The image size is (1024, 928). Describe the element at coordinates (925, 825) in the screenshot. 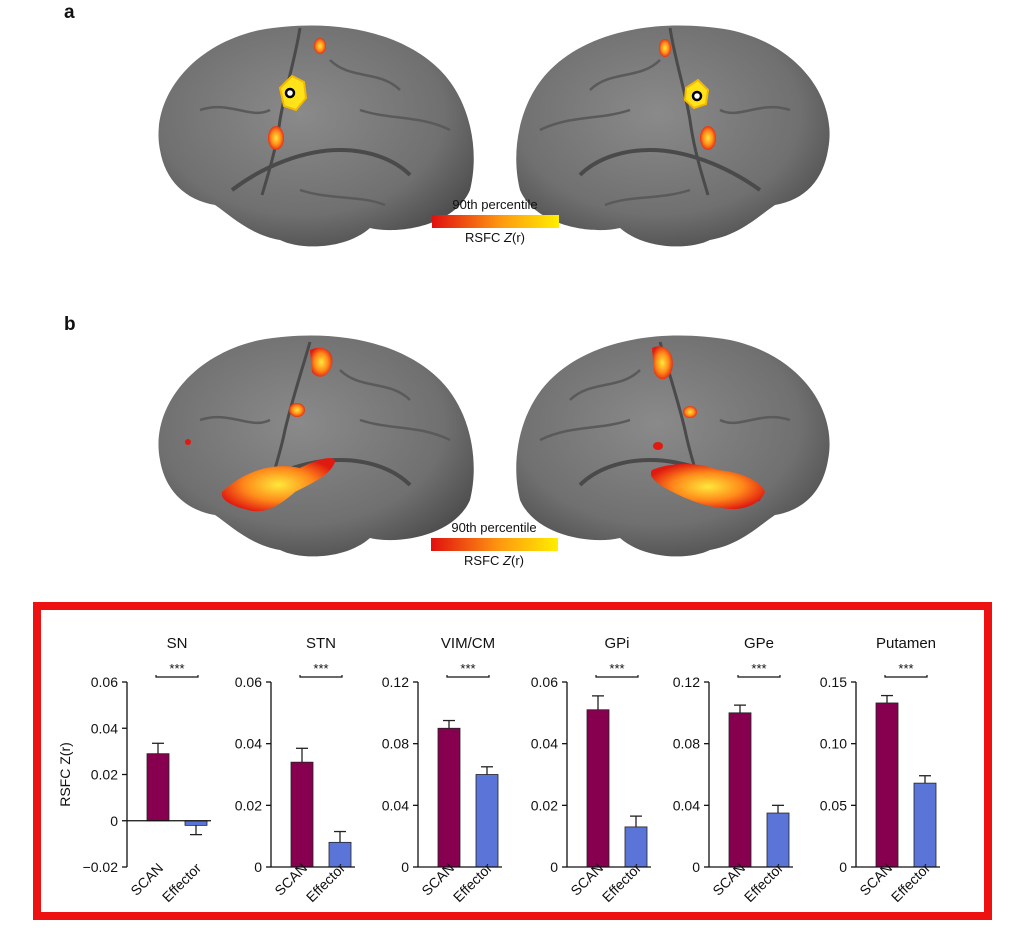

I see `chart-5-bar-effector` at that location.